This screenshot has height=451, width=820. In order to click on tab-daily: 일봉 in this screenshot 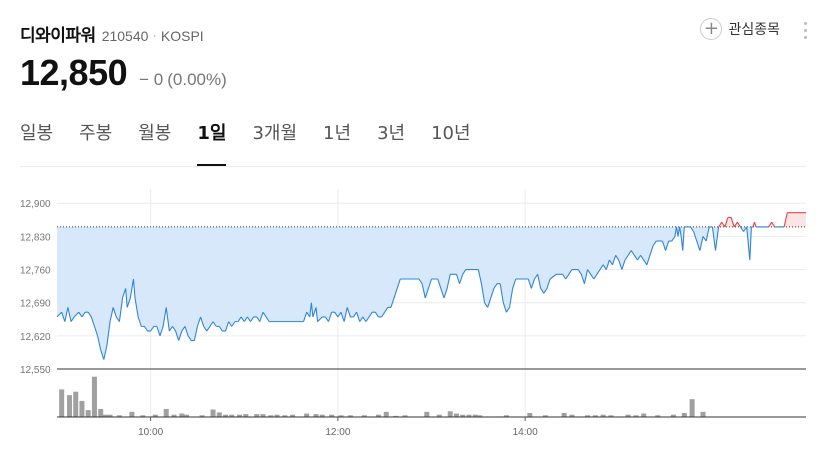, I will do `click(37, 133)`.